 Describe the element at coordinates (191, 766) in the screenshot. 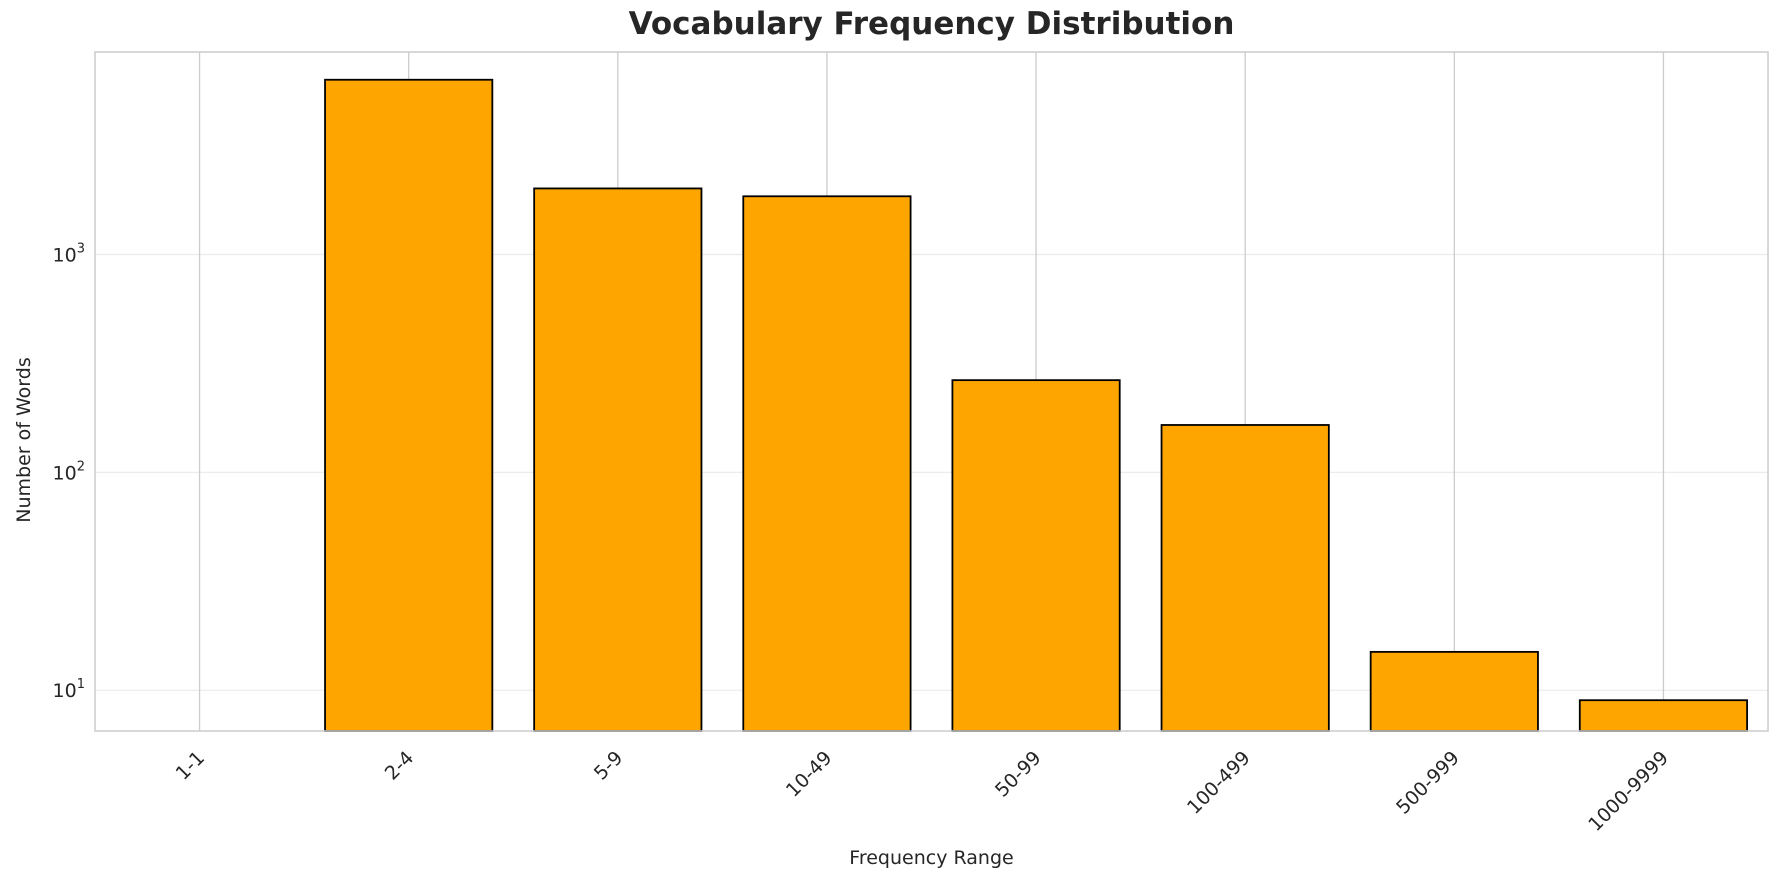

I see `x-tick-label: 1-1` at that location.